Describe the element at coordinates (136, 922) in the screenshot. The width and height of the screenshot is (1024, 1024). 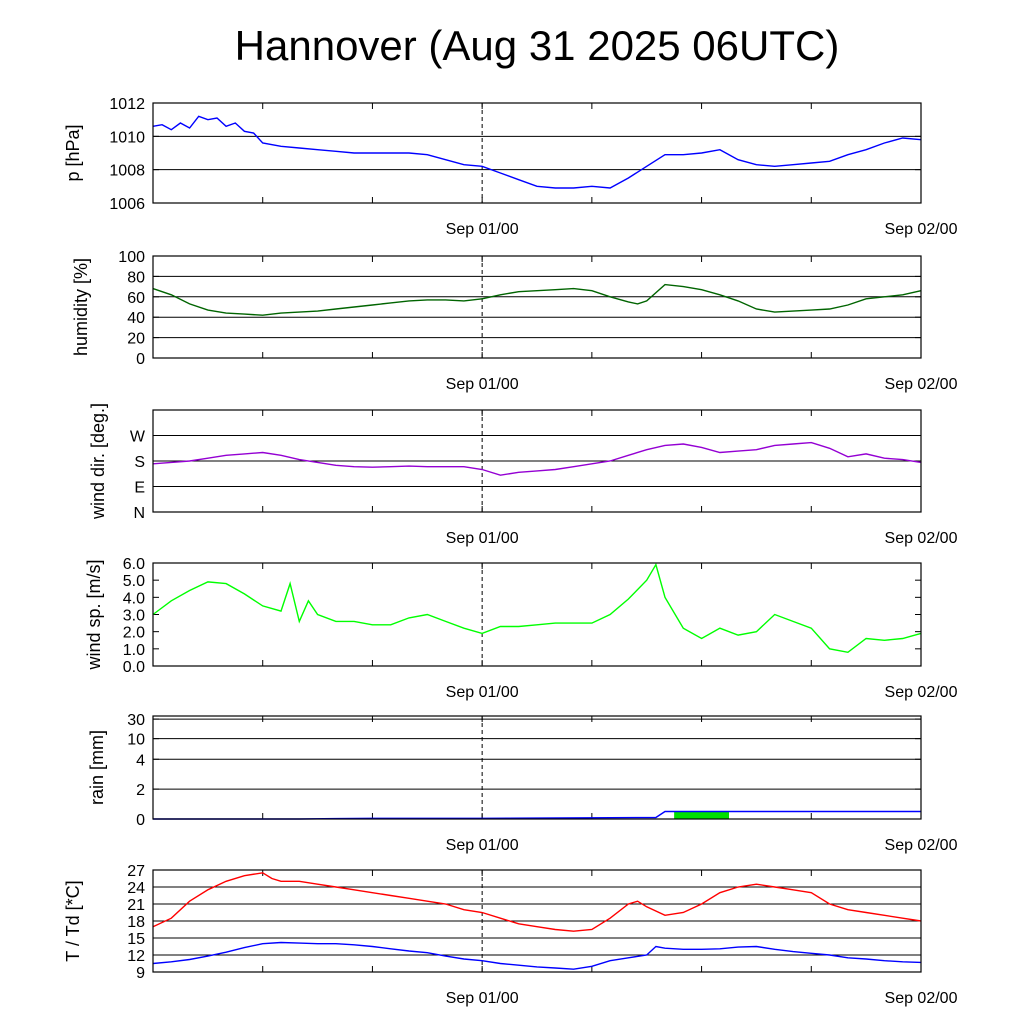
I see `y-tick-label: 18` at that location.